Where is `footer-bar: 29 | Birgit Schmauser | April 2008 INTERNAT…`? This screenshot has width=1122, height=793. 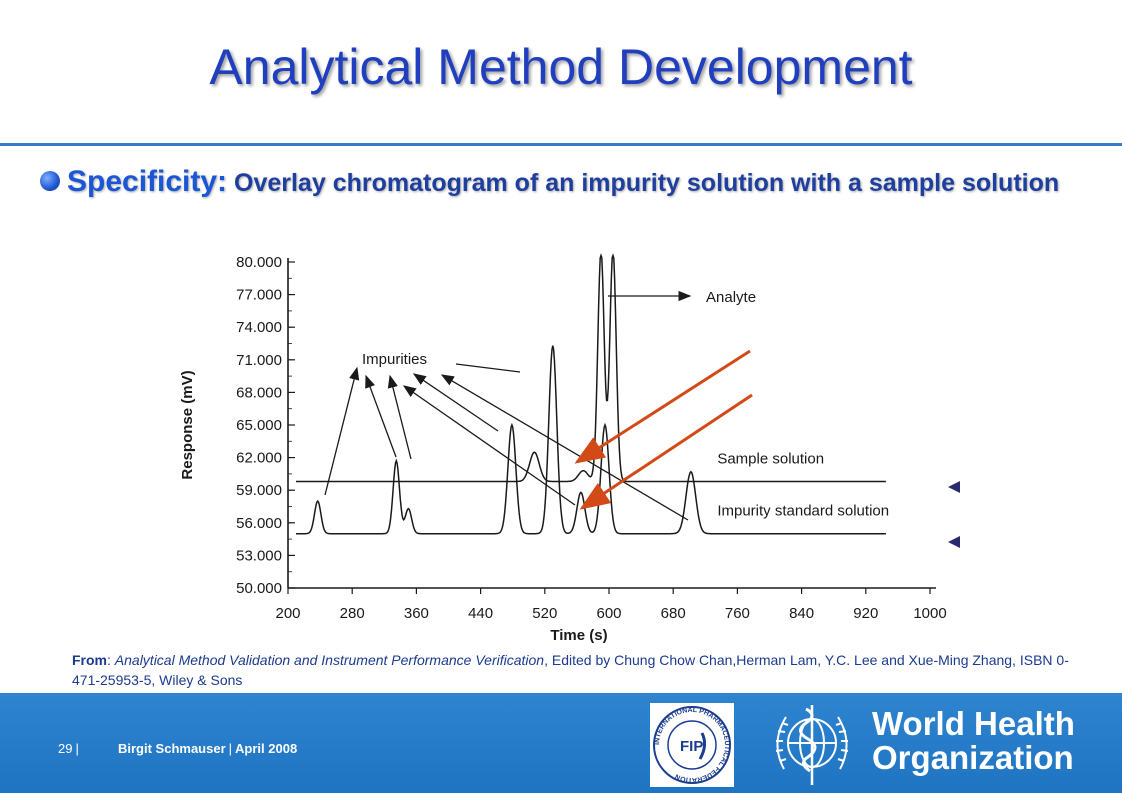 footer-bar: 29 | Birgit Schmauser | April 2008 INTERNAT… is located at coordinates (561, 743).